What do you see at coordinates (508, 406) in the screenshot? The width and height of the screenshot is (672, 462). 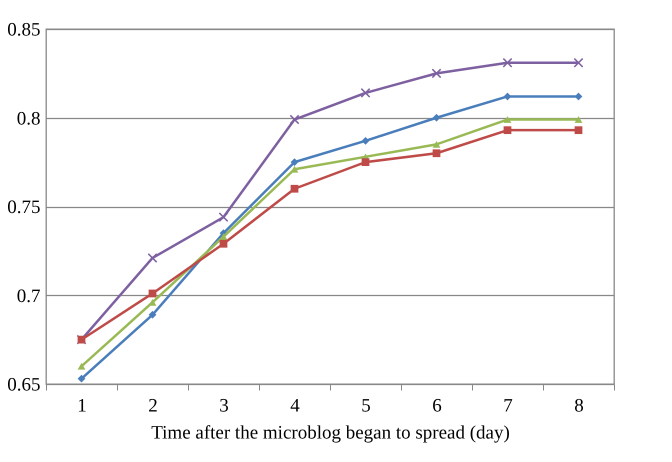 I see `x-tick-label: 7` at bounding box center [508, 406].